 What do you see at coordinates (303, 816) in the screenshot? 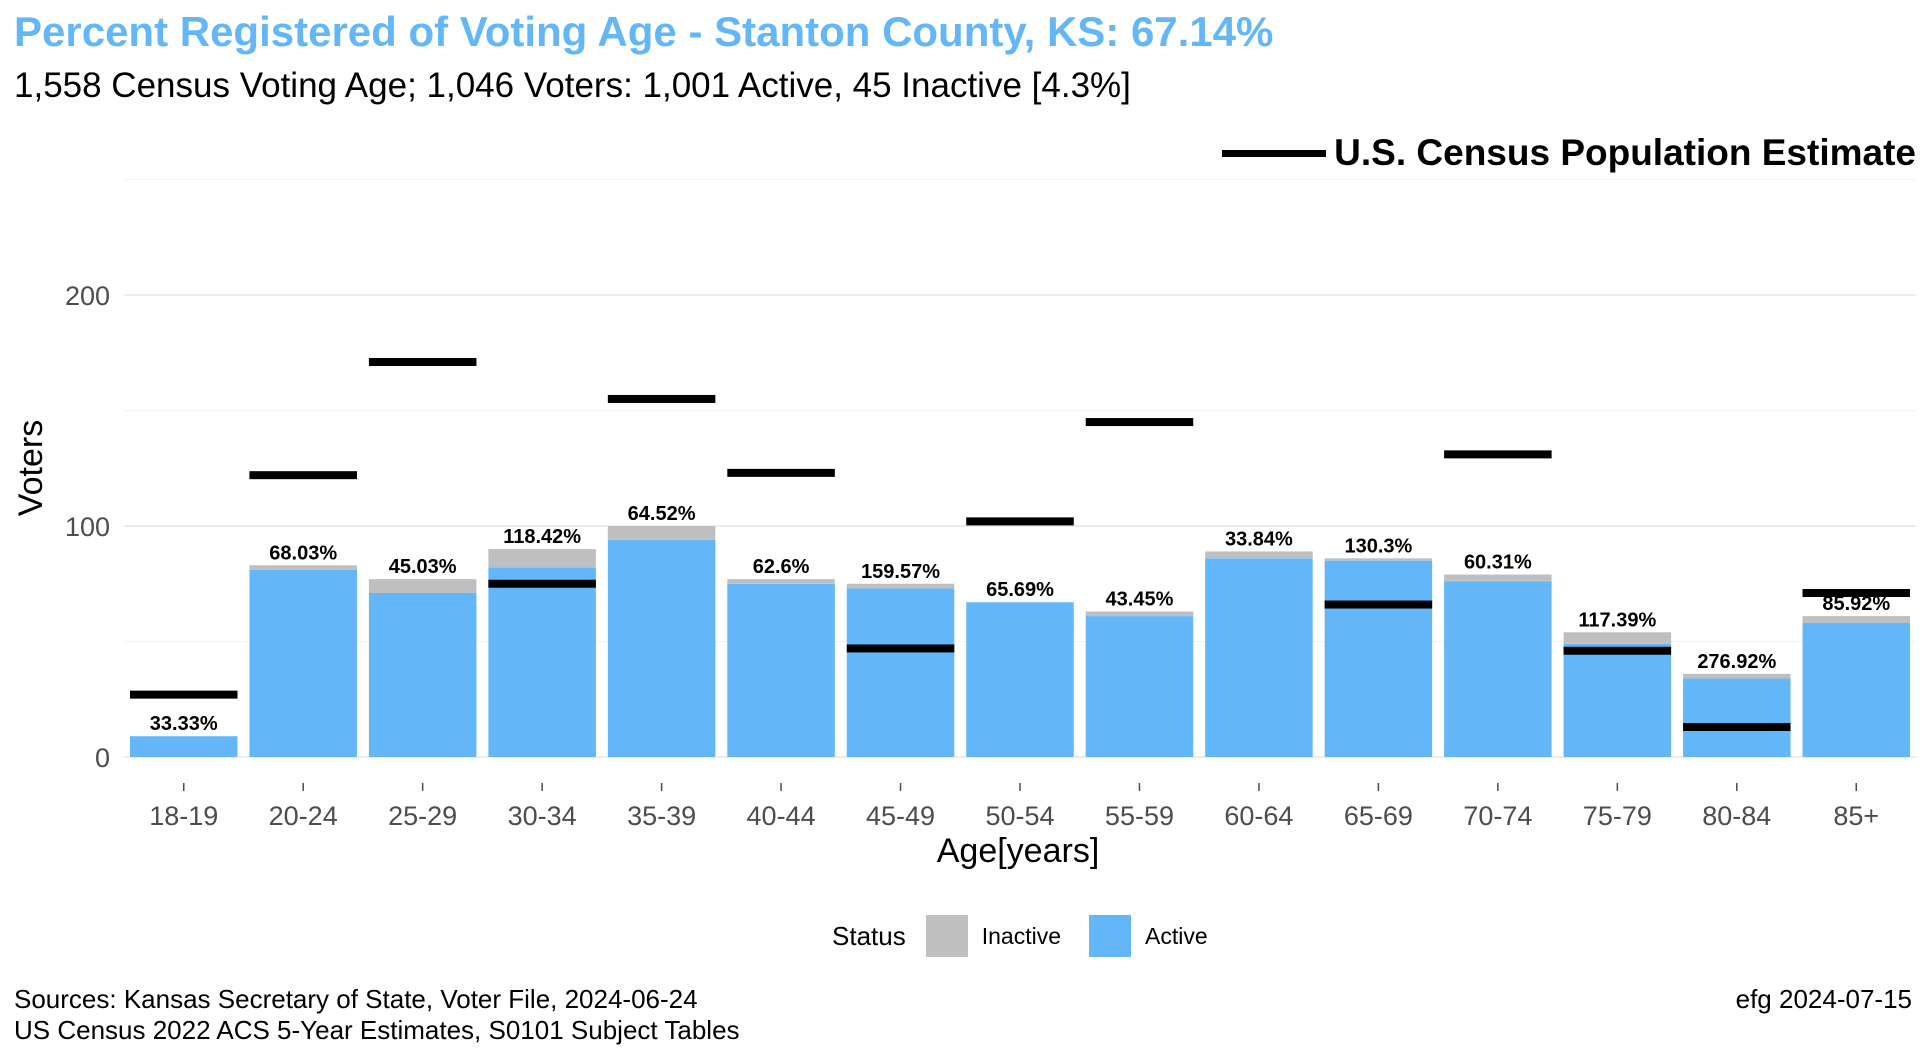
I see `x-tick-label: 20-24` at bounding box center [303, 816].